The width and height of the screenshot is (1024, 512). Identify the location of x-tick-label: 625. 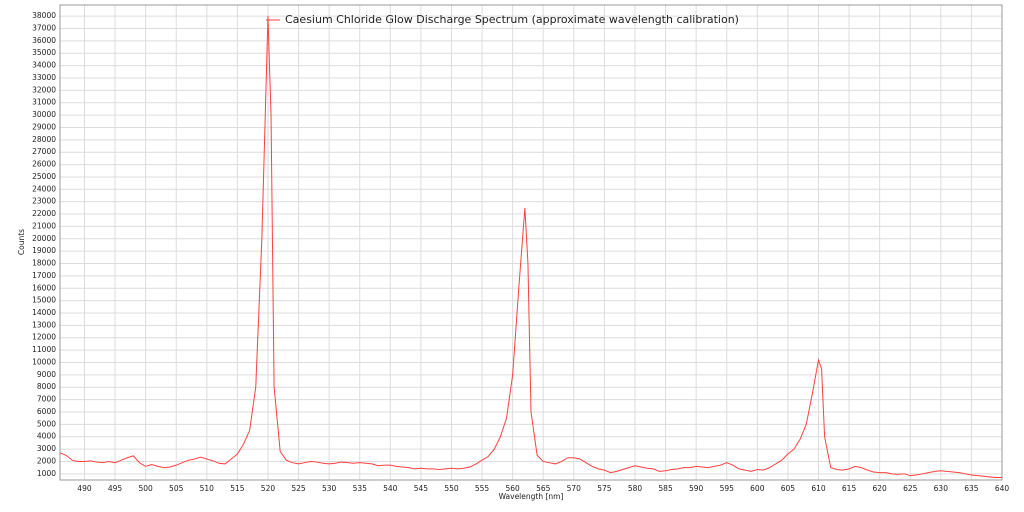
(910, 488).